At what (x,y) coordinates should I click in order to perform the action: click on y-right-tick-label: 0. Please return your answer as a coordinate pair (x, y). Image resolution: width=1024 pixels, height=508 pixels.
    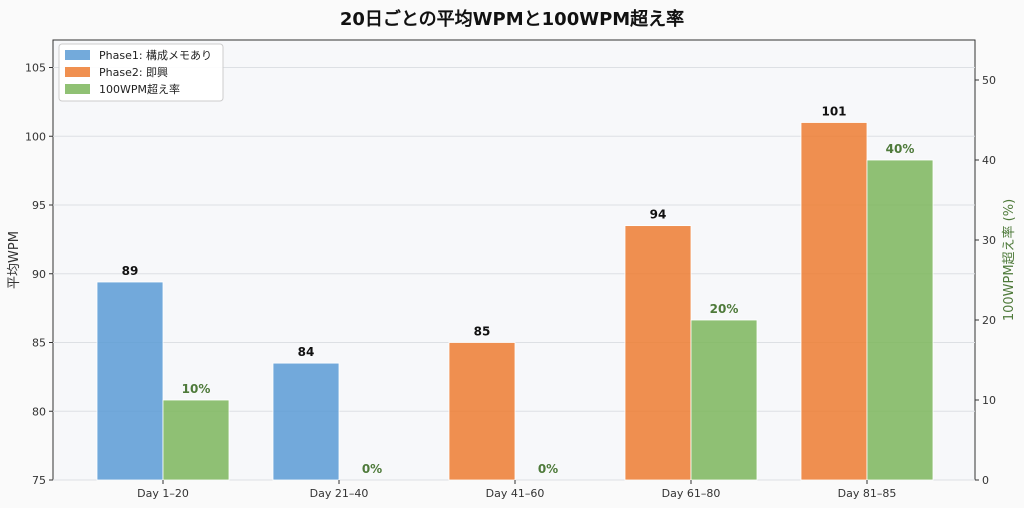
    Looking at the image, I should click on (985, 480).